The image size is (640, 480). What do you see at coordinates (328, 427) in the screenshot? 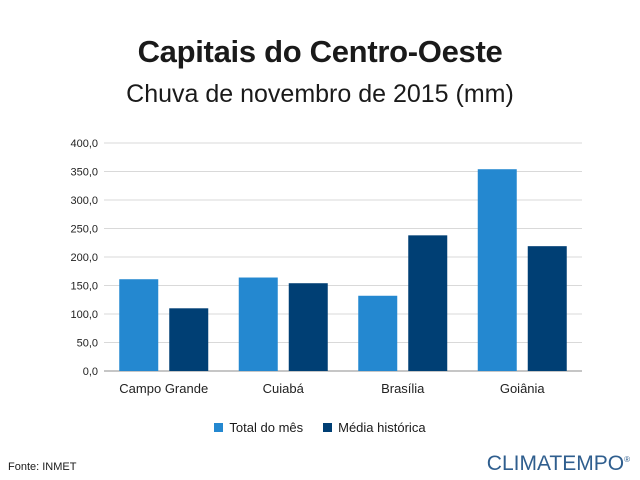
I see `legend-swatch-media` at bounding box center [328, 427].